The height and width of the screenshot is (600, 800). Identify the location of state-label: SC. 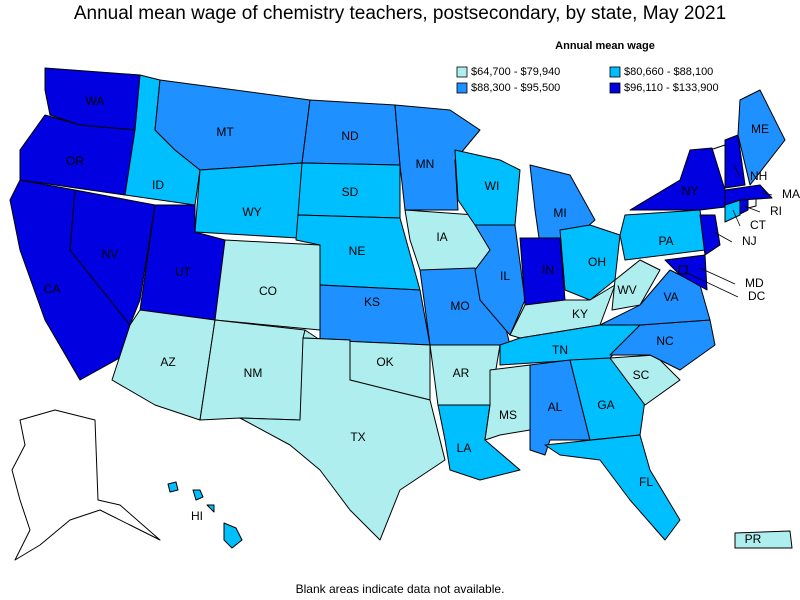
(641, 375).